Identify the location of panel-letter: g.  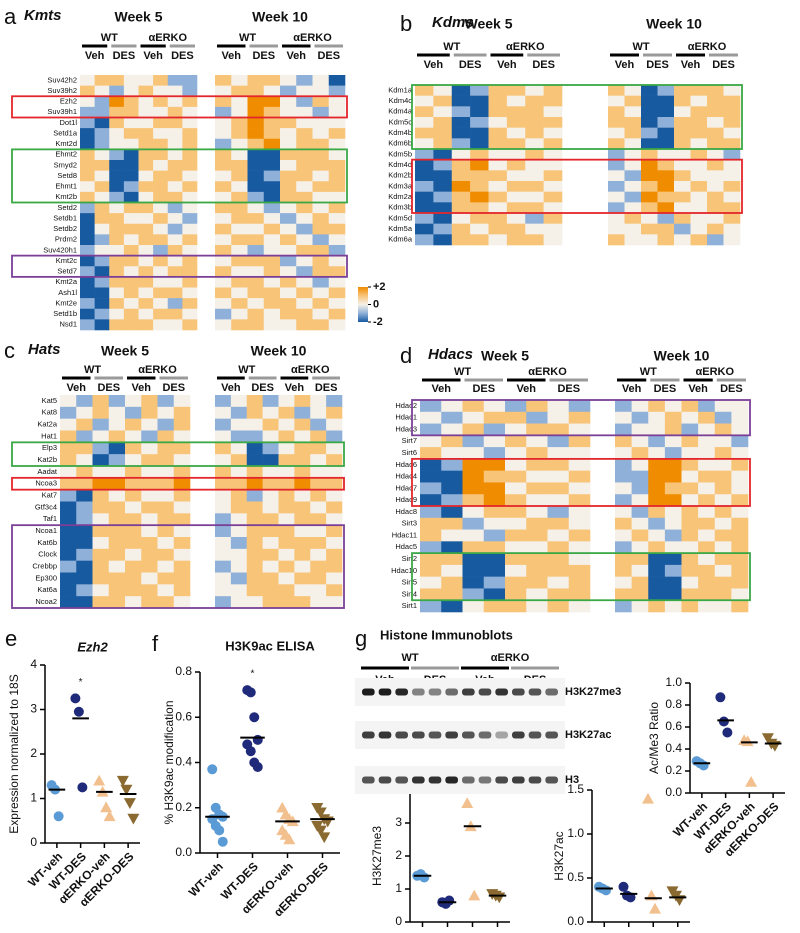
(361, 638).